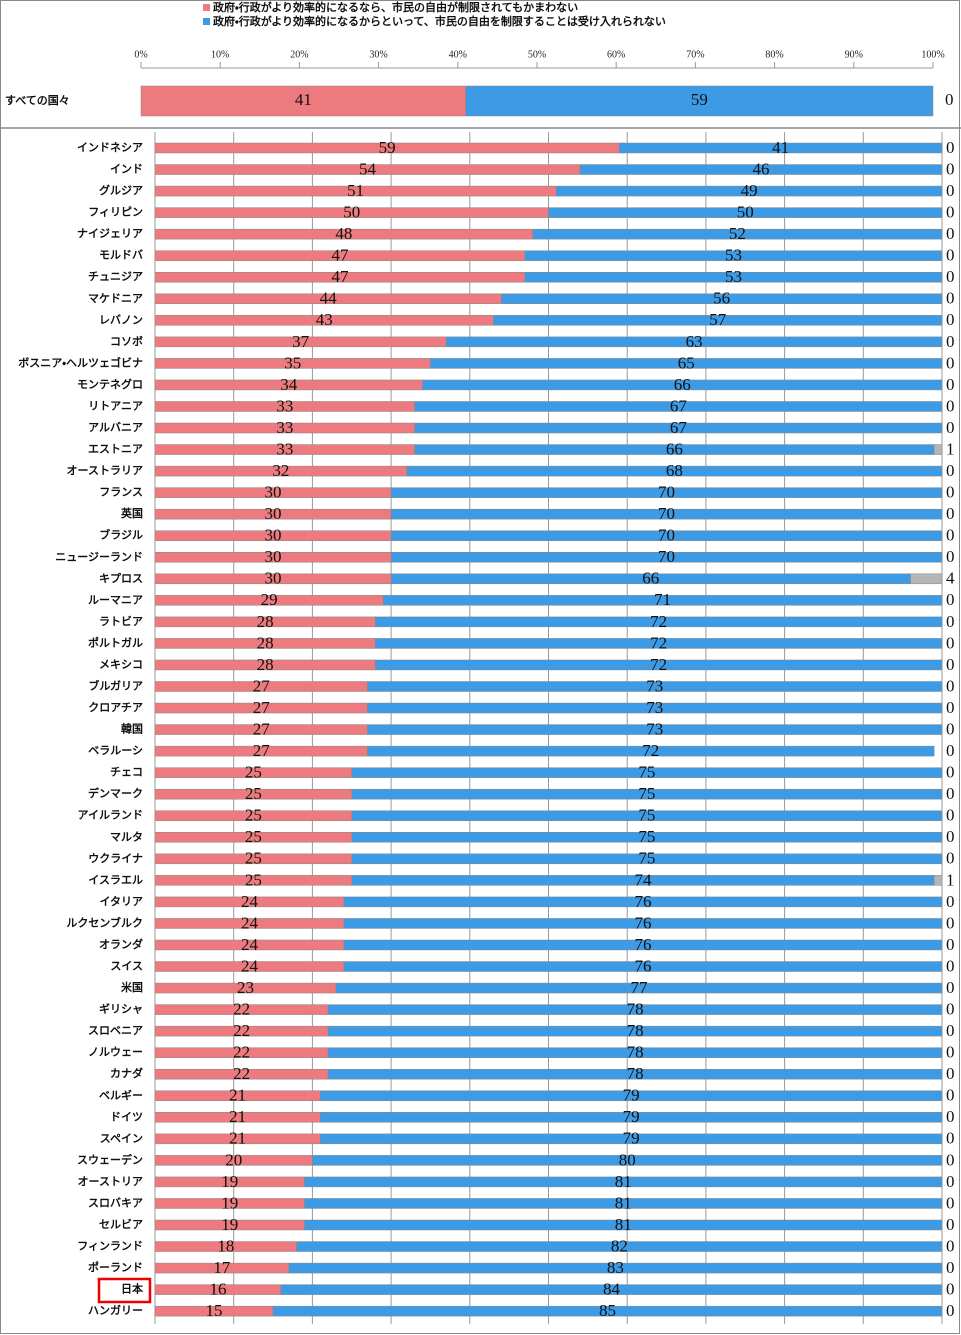 The image size is (961, 1335). I want to click on category-label: ハンガリー, so click(115, 1310).